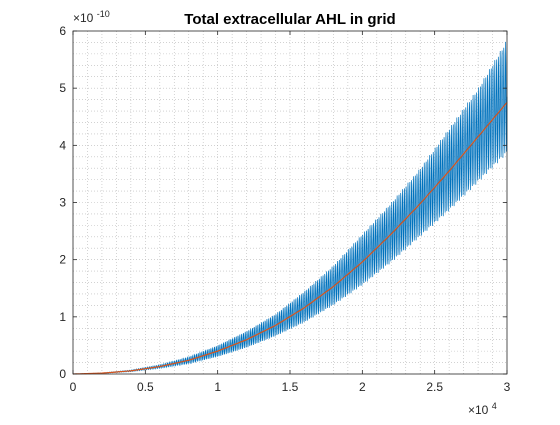 The height and width of the screenshot is (425, 560). Describe the element at coordinates (103, 14) in the screenshot. I see `y-exponent-power: -10` at that location.